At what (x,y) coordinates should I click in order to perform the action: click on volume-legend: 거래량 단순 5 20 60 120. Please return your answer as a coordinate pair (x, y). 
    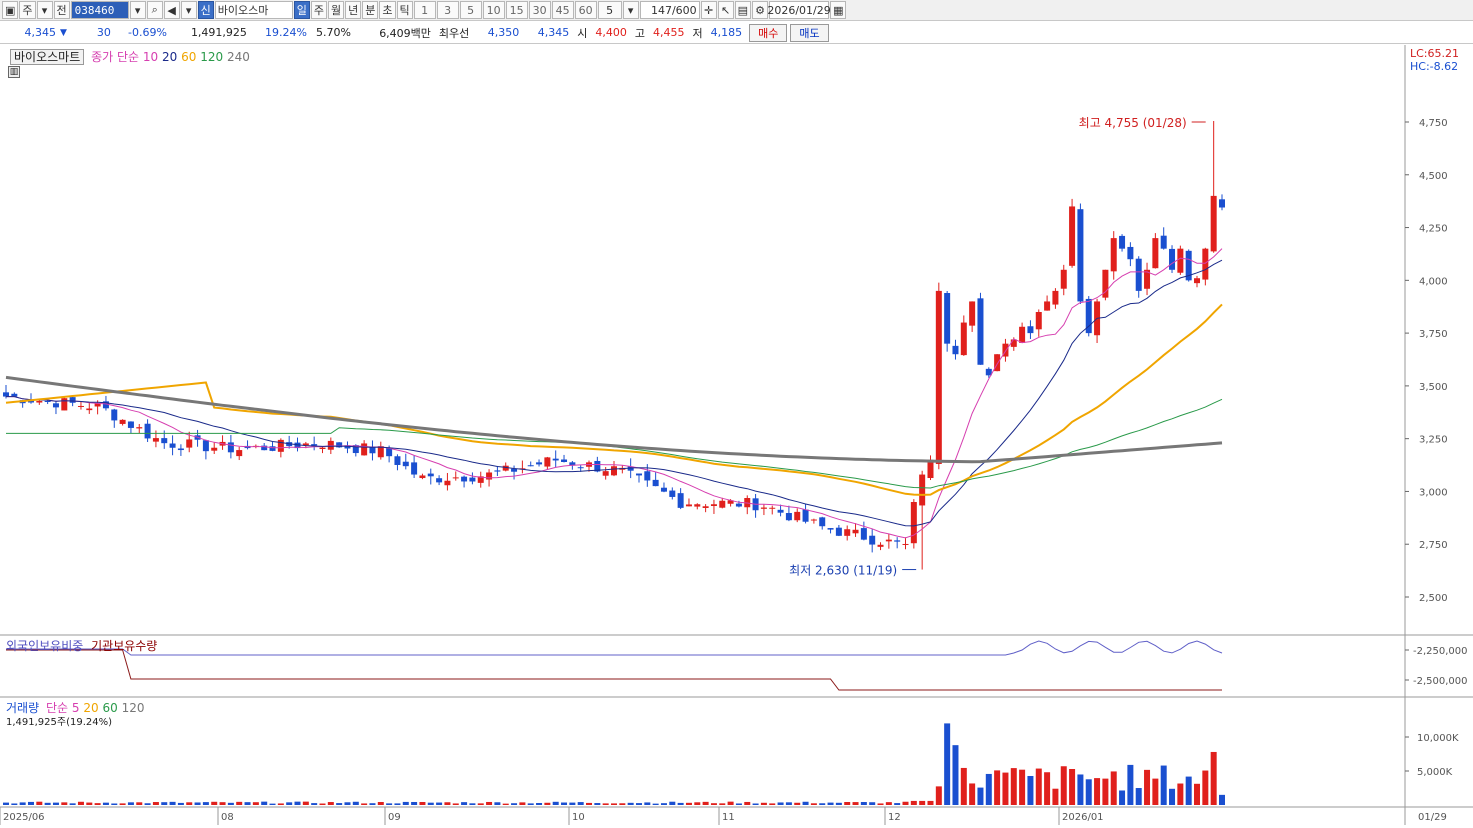
    Looking at the image, I should click on (75, 707).